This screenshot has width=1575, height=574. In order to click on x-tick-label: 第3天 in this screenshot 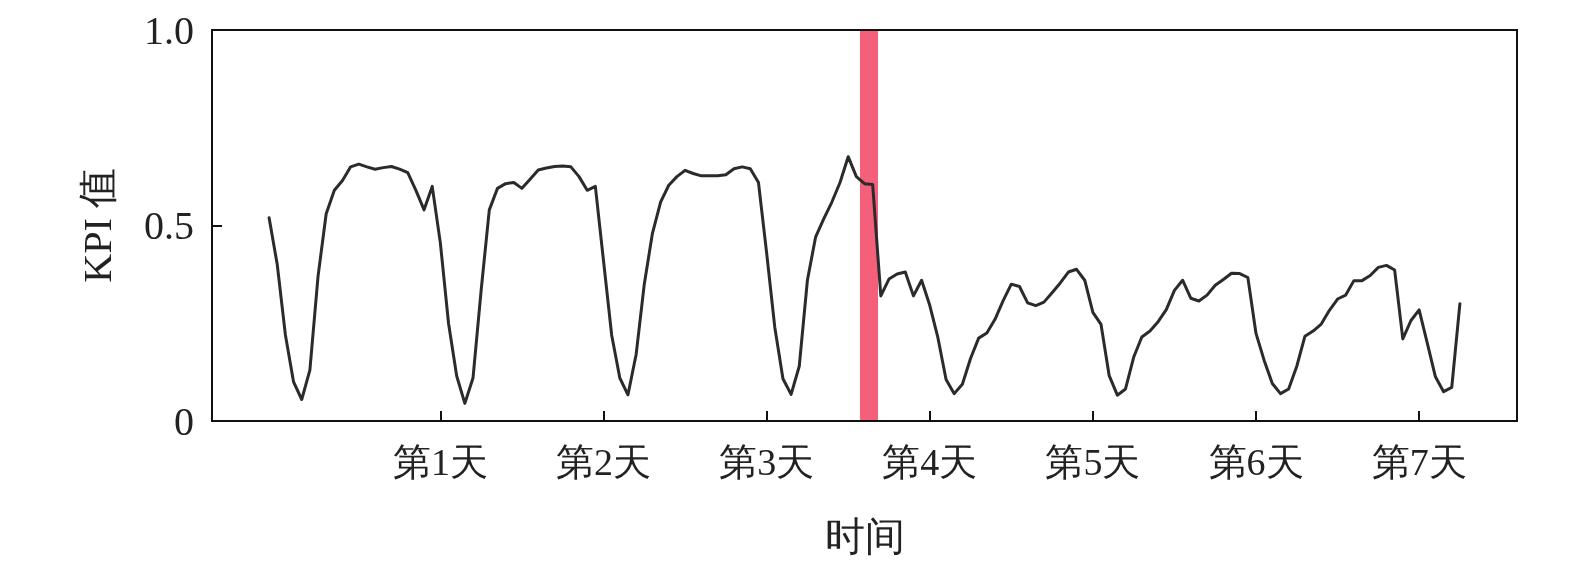, I will do `click(767, 462)`.